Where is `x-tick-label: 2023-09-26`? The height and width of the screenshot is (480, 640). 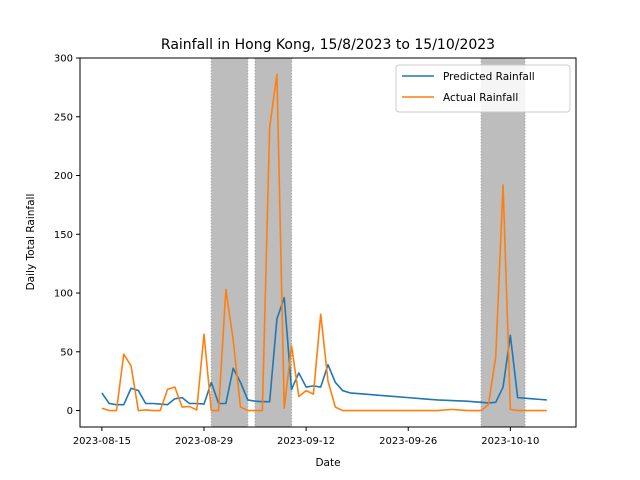
x-tick-label: 2023-09-26 is located at coordinates (408, 441).